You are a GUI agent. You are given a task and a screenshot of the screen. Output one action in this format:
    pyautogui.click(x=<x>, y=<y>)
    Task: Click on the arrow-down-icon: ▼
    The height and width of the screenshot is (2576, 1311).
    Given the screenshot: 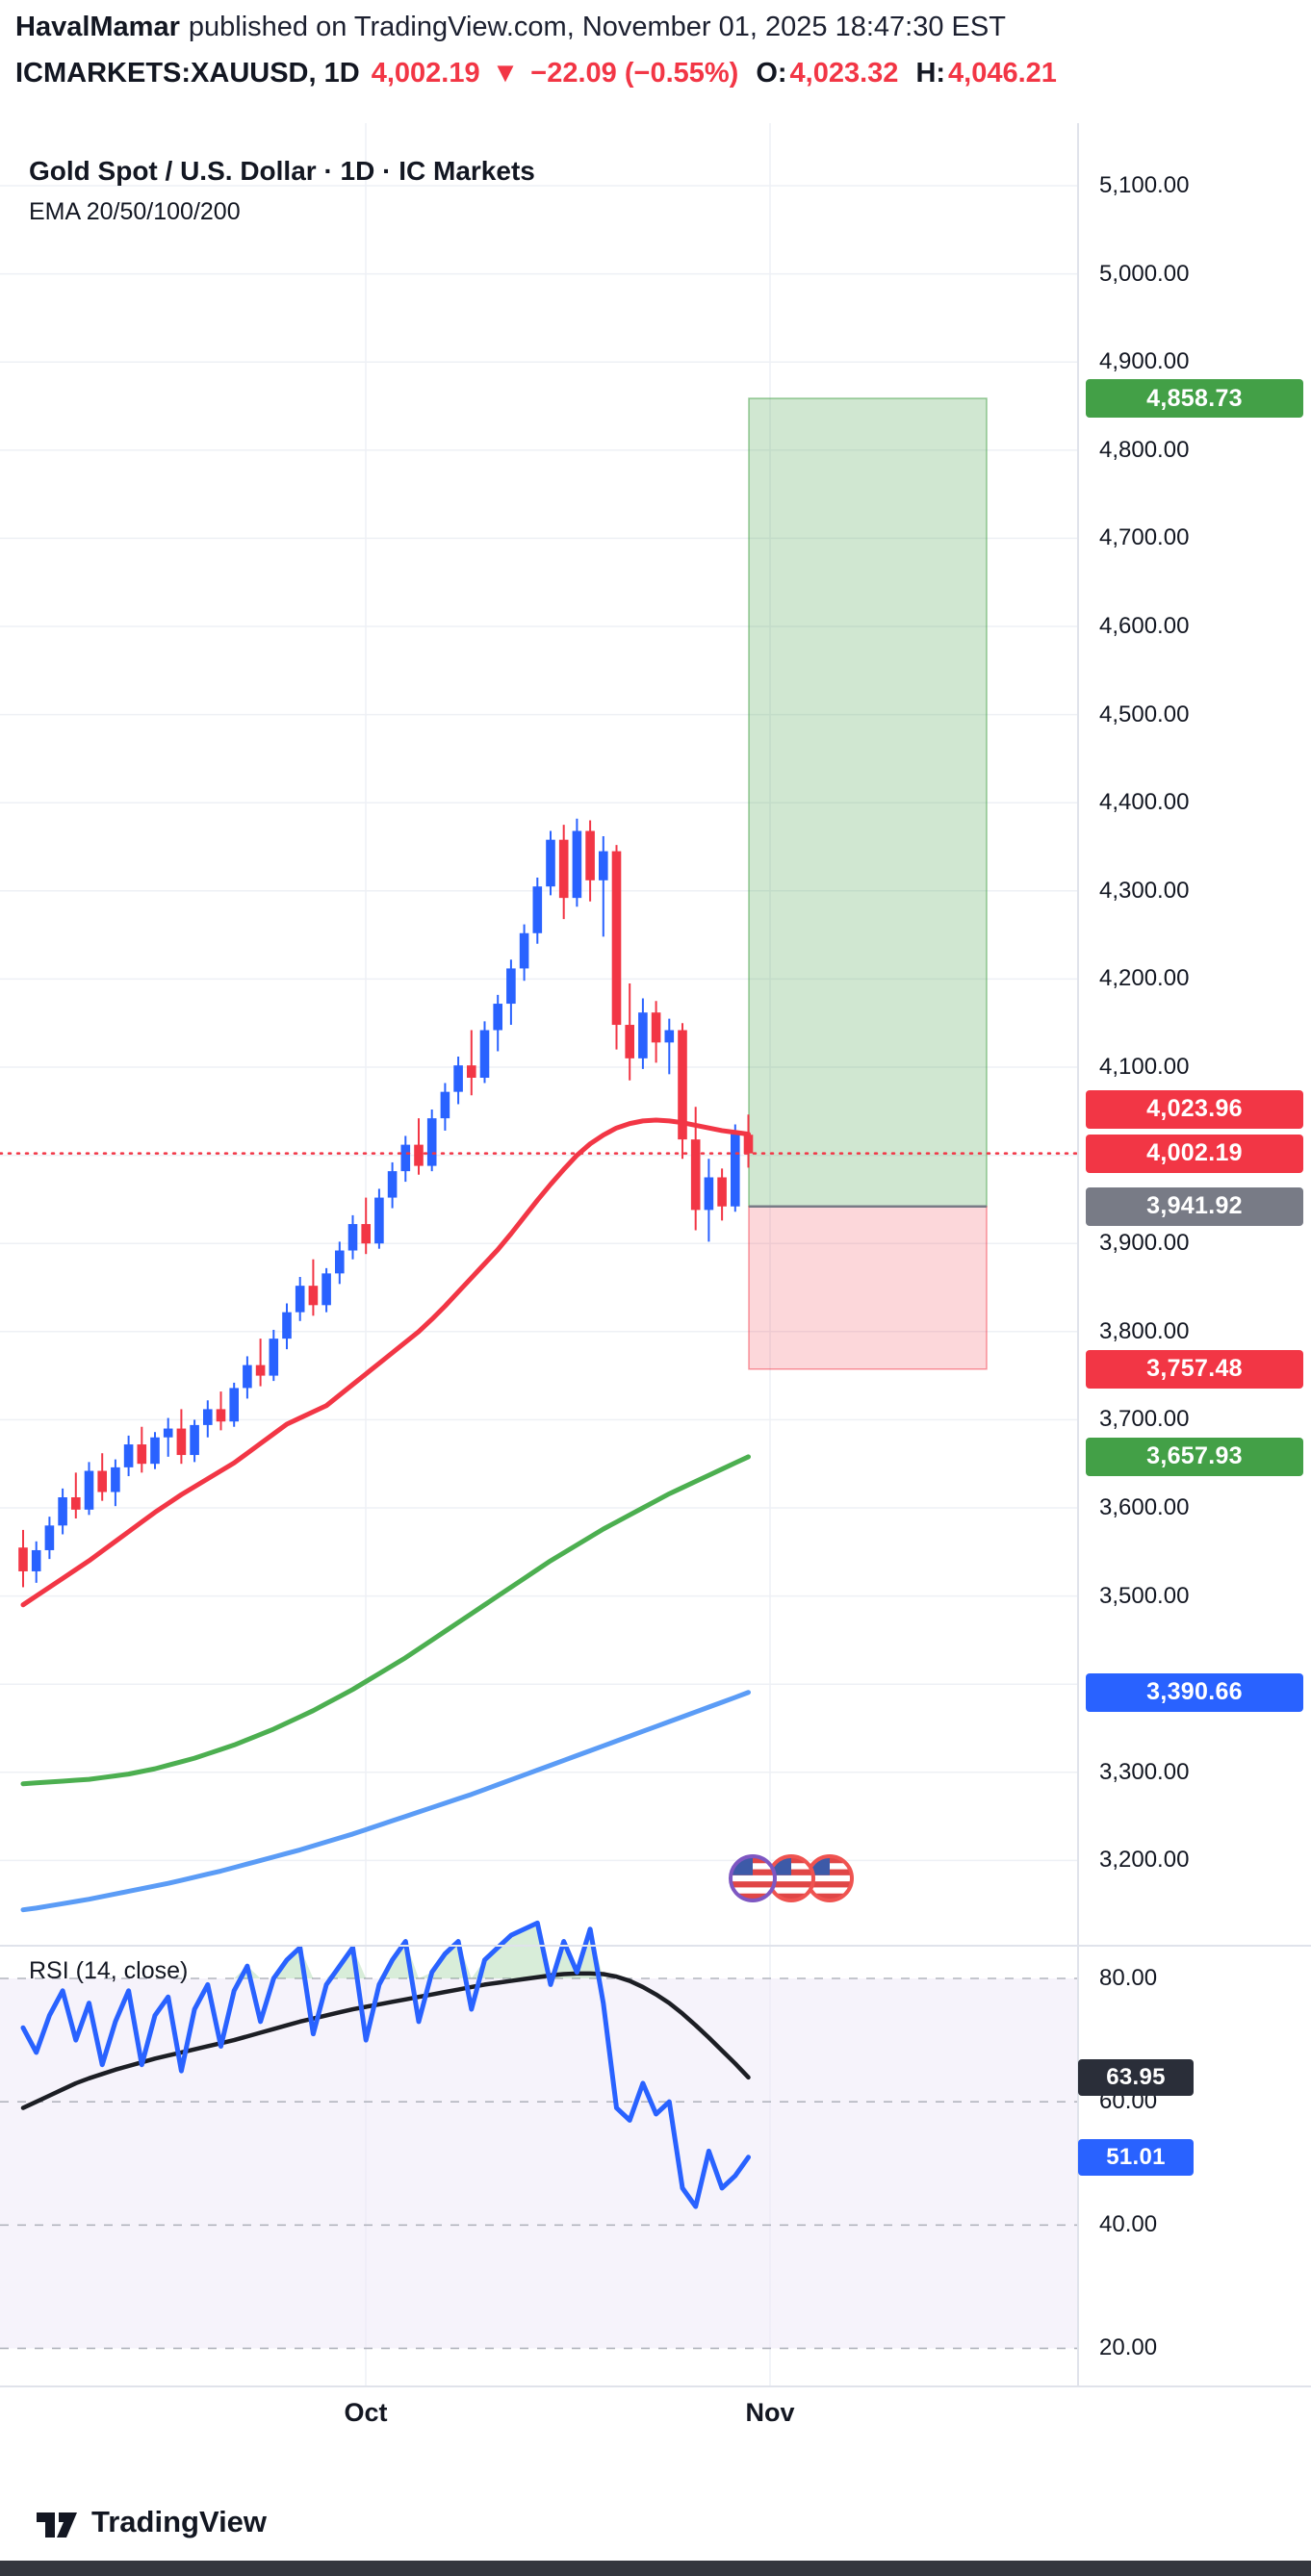 What is the action you would take?
    pyautogui.click(x=506, y=73)
    